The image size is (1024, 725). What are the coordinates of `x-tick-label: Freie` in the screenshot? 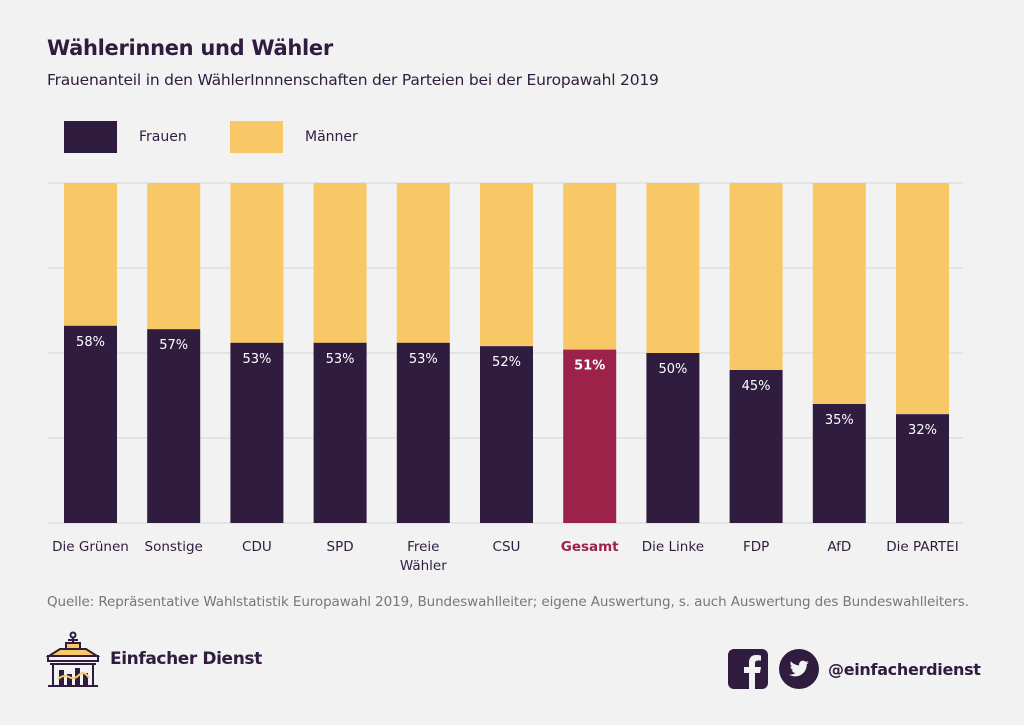 It's located at (423, 547).